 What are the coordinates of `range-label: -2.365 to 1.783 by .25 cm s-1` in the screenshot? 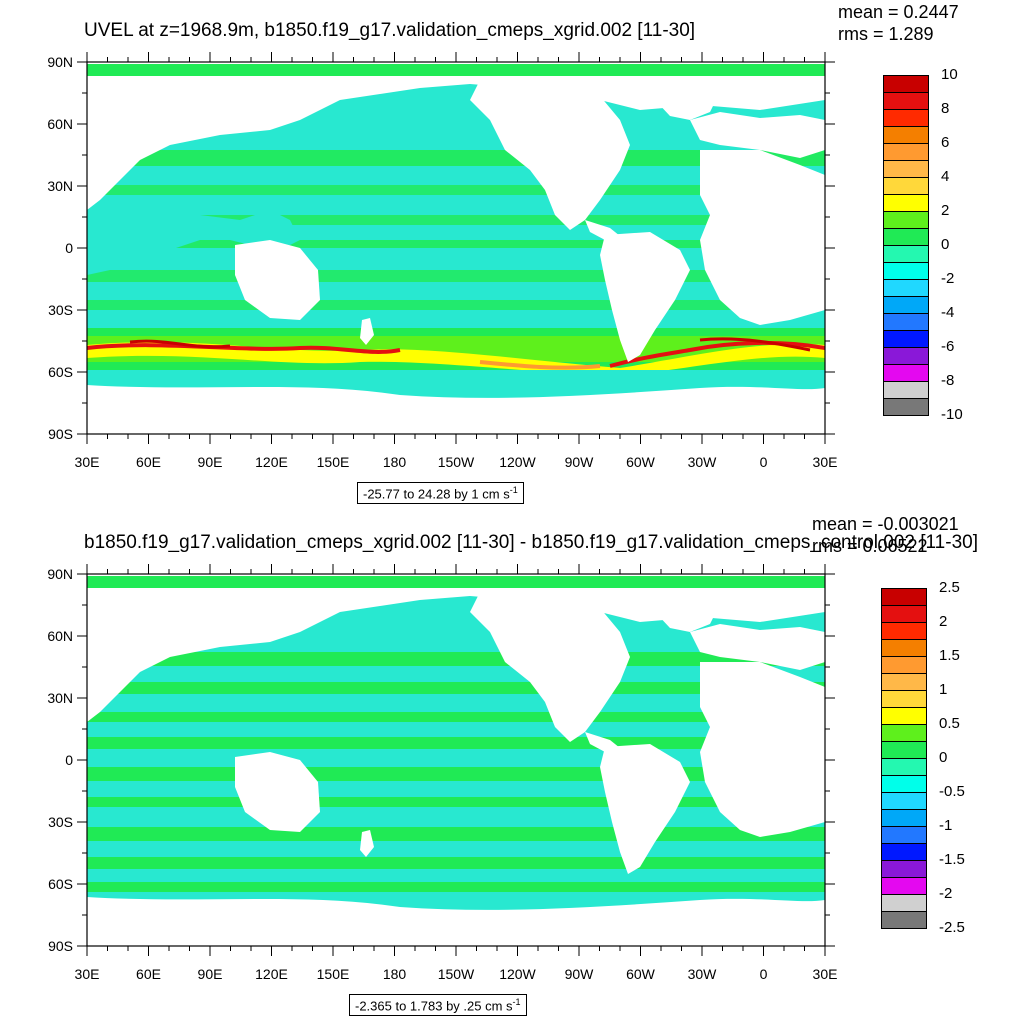 It's located at (438, 1005).